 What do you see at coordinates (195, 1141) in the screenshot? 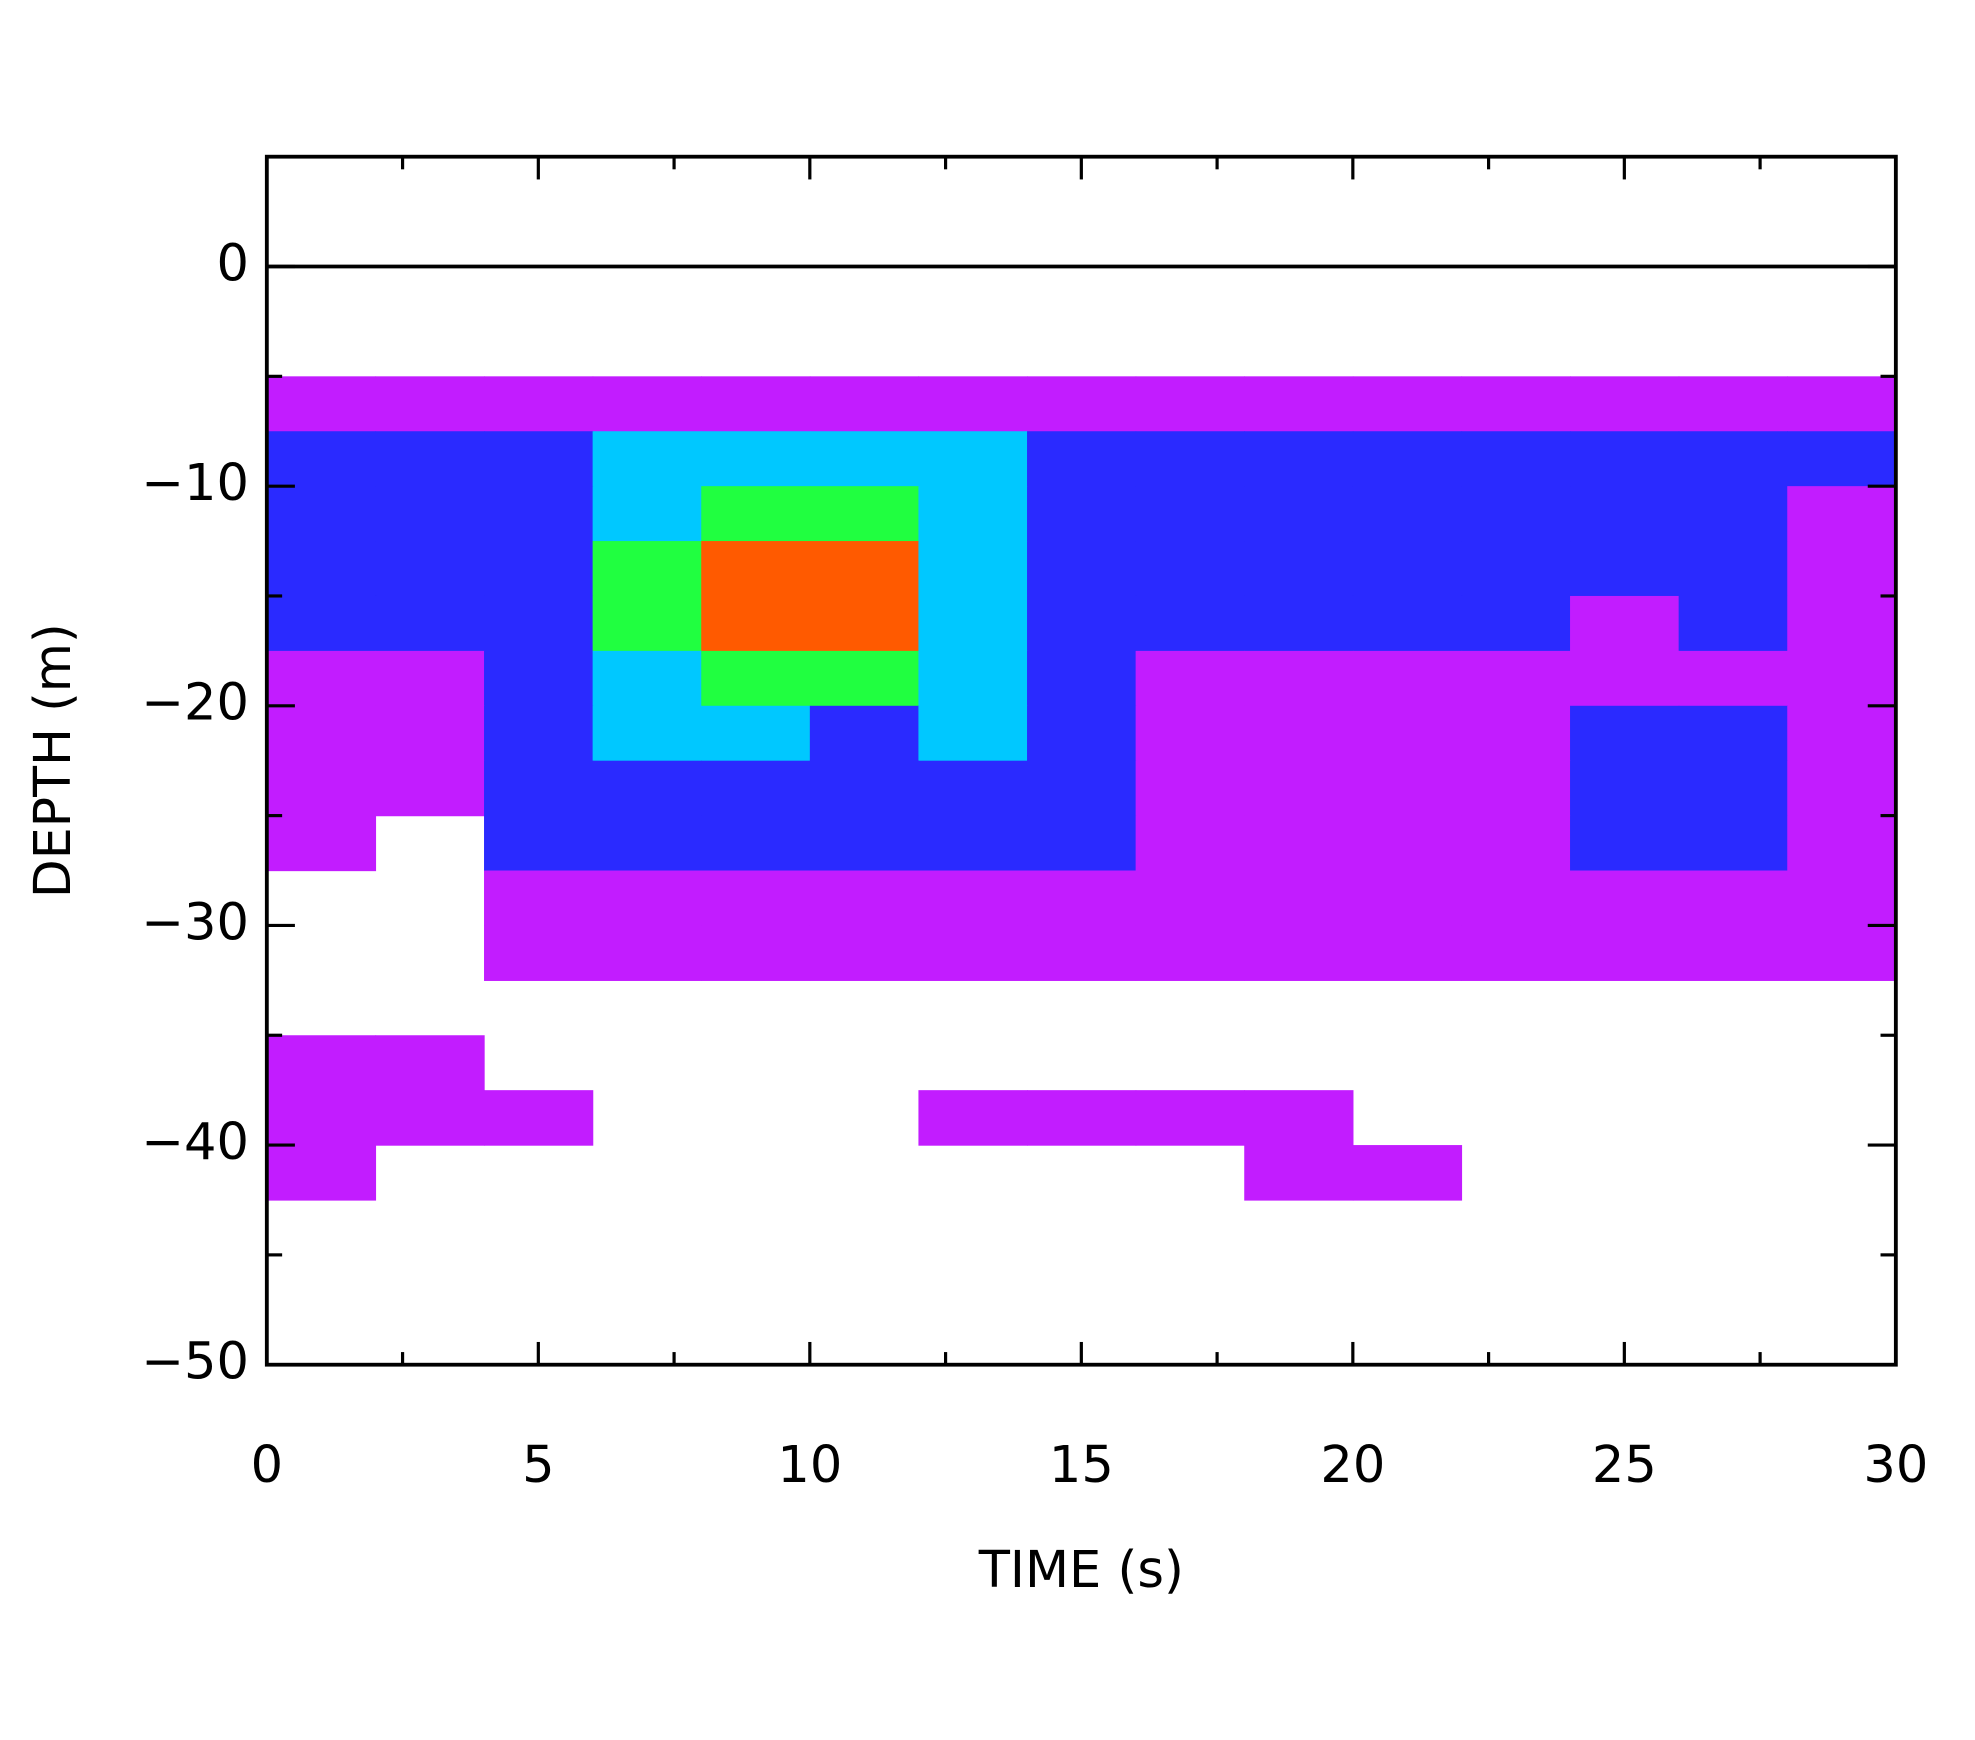
I see `y-tick-label: −40` at bounding box center [195, 1141].